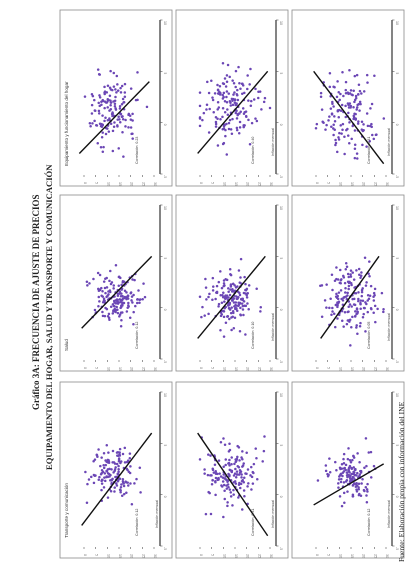 Image resolution: width=414 pixels, height=575 pixels. What do you see at coordinates (116, 283) in the screenshot?
I see `panel-frame` at bounding box center [116, 283].